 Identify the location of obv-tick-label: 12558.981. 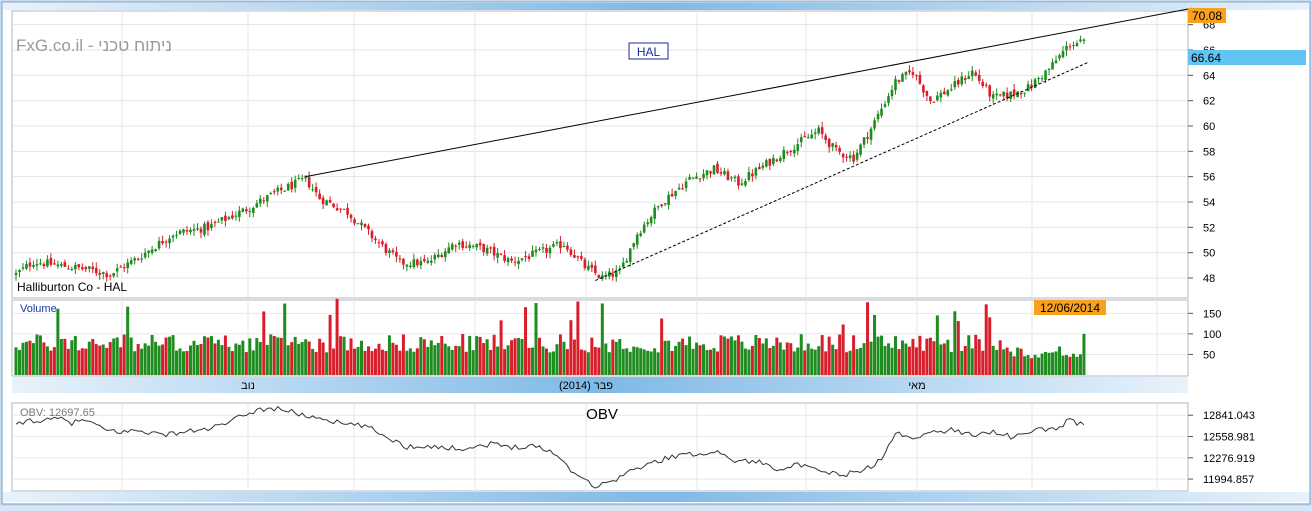
(1229, 438).